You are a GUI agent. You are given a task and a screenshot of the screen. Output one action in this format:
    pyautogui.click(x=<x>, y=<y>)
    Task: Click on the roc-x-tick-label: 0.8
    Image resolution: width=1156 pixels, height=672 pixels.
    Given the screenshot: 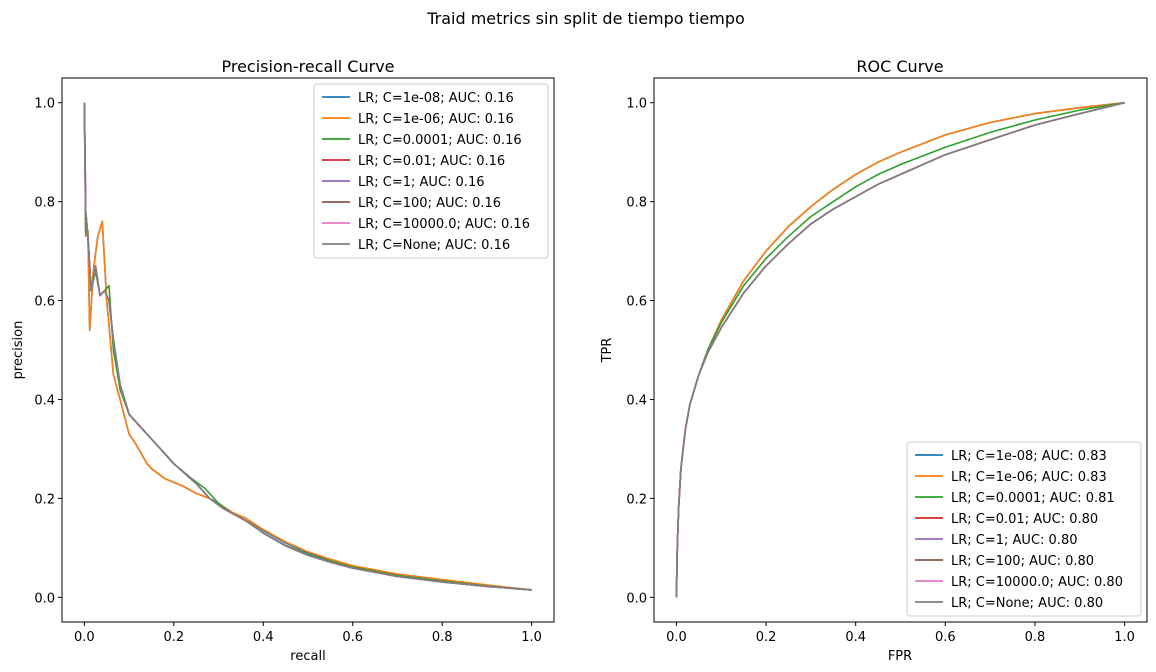 What is the action you would take?
    pyautogui.click(x=1035, y=637)
    